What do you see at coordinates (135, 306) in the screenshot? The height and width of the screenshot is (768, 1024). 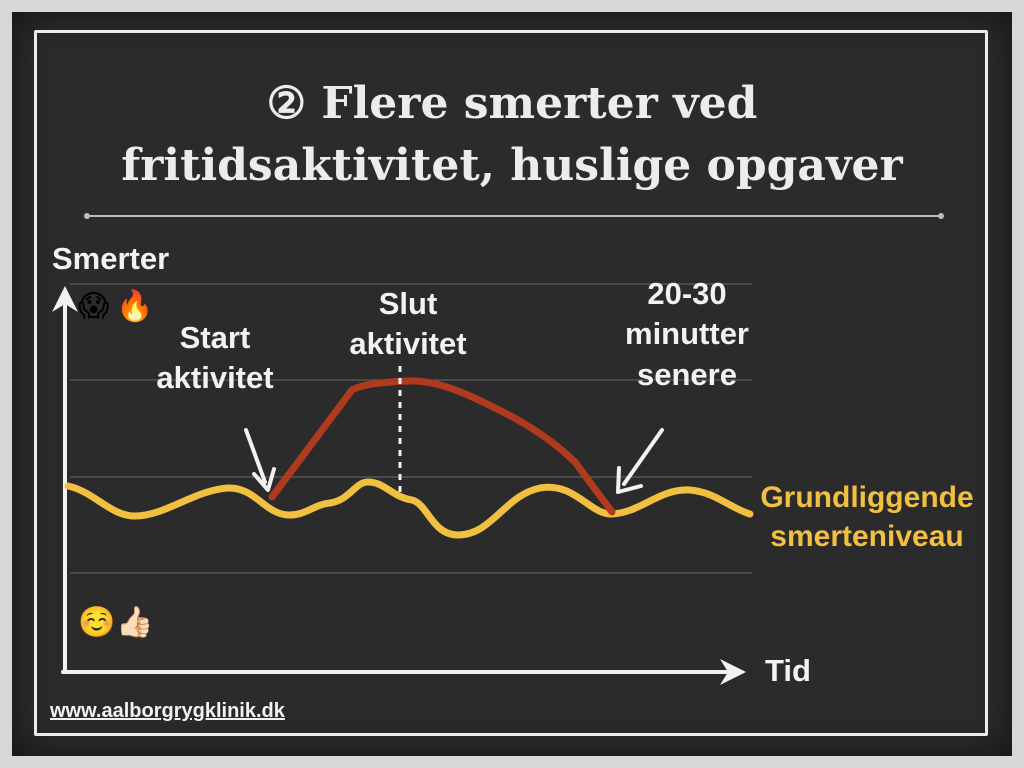 I see `fire-emoji-icon: 🔥` at bounding box center [135, 306].